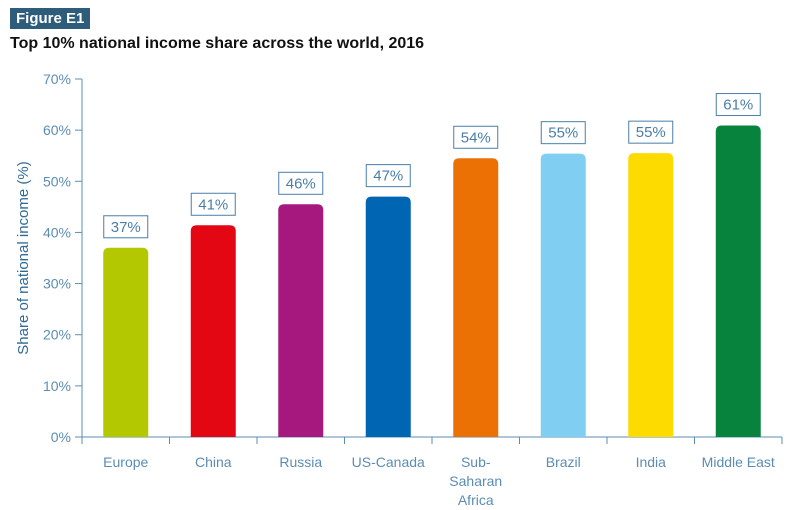 This screenshot has width=792, height=510. What do you see at coordinates (57, 386) in the screenshot?
I see `y-tick-label: 10%` at bounding box center [57, 386].